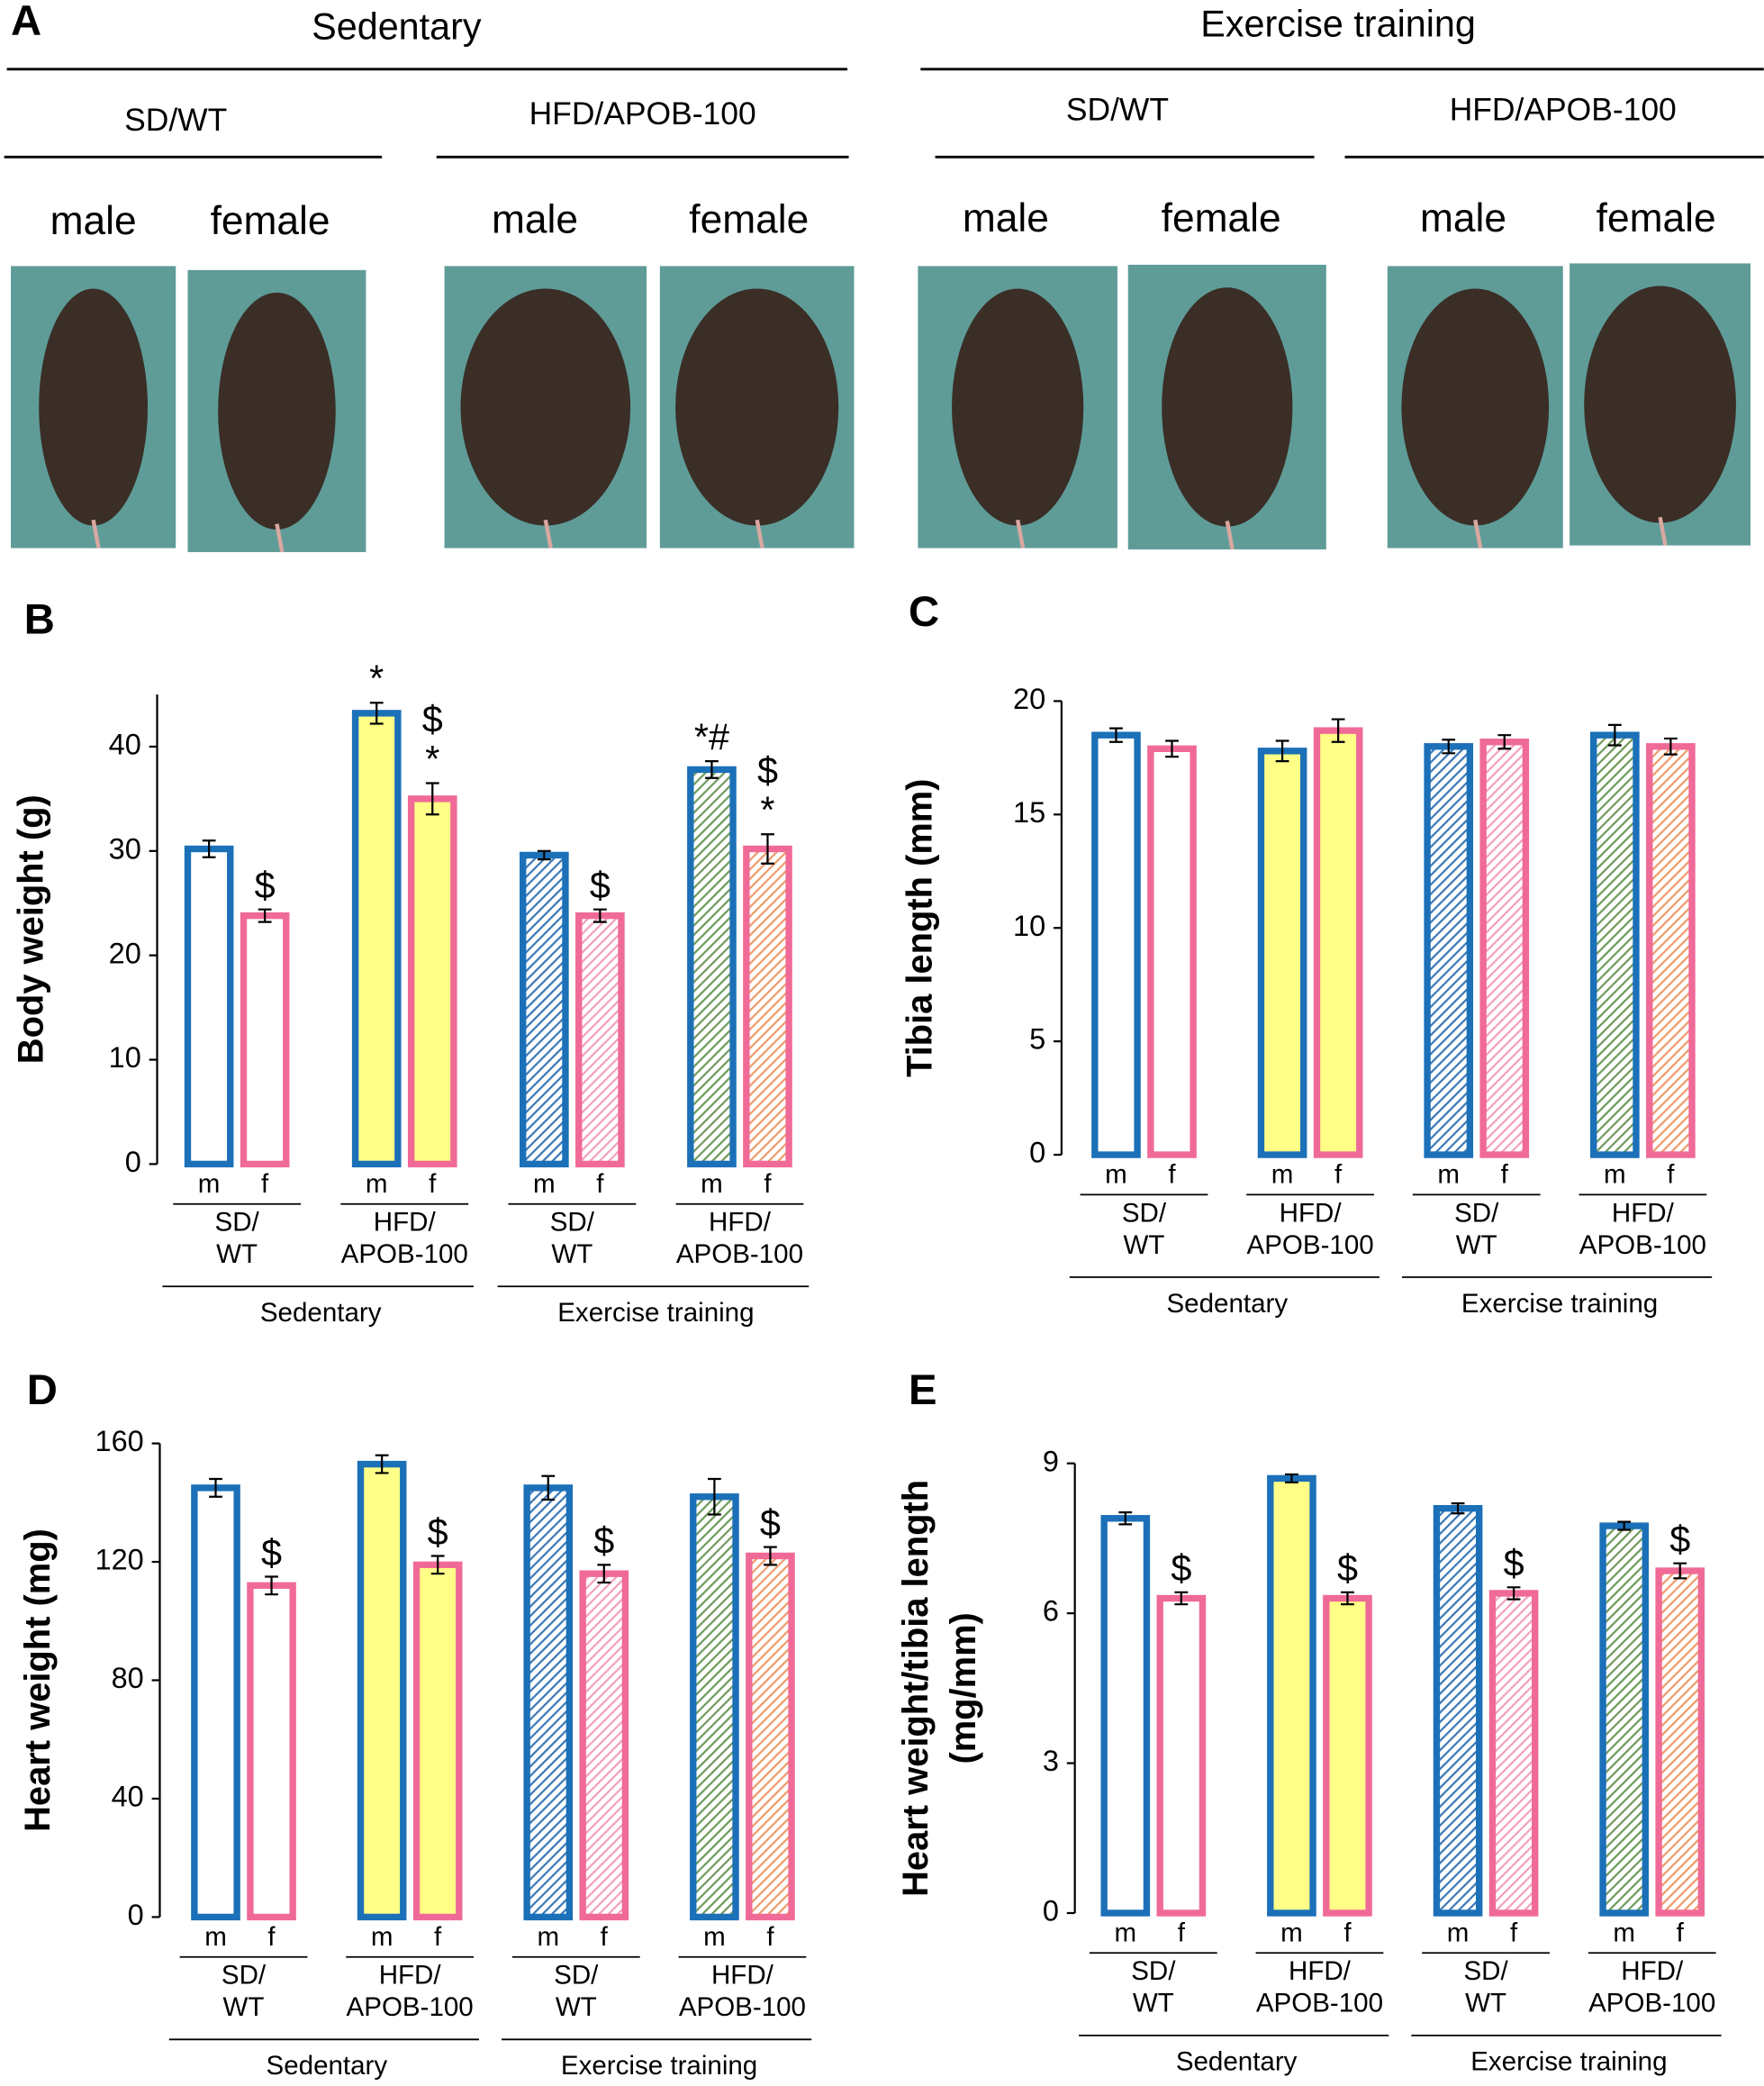 This screenshot has height=2086, width=1764. Describe the element at coordinates (1037, 1040) in the screenshot. I see `y-tick-label: 5` at that location.